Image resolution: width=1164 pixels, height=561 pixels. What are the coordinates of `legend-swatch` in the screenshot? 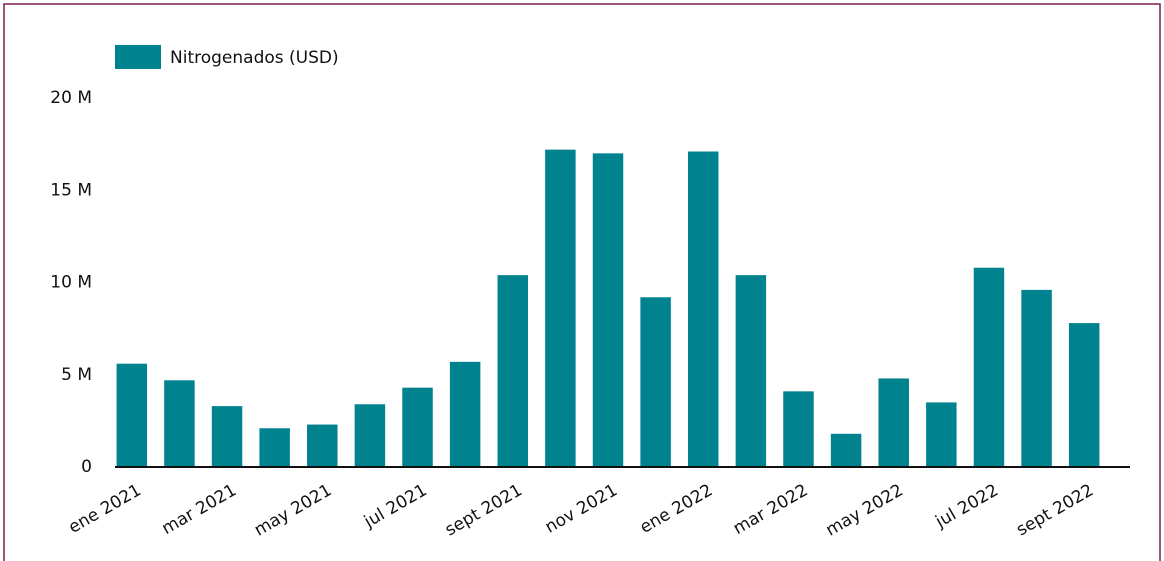 It's located at (138, 57).